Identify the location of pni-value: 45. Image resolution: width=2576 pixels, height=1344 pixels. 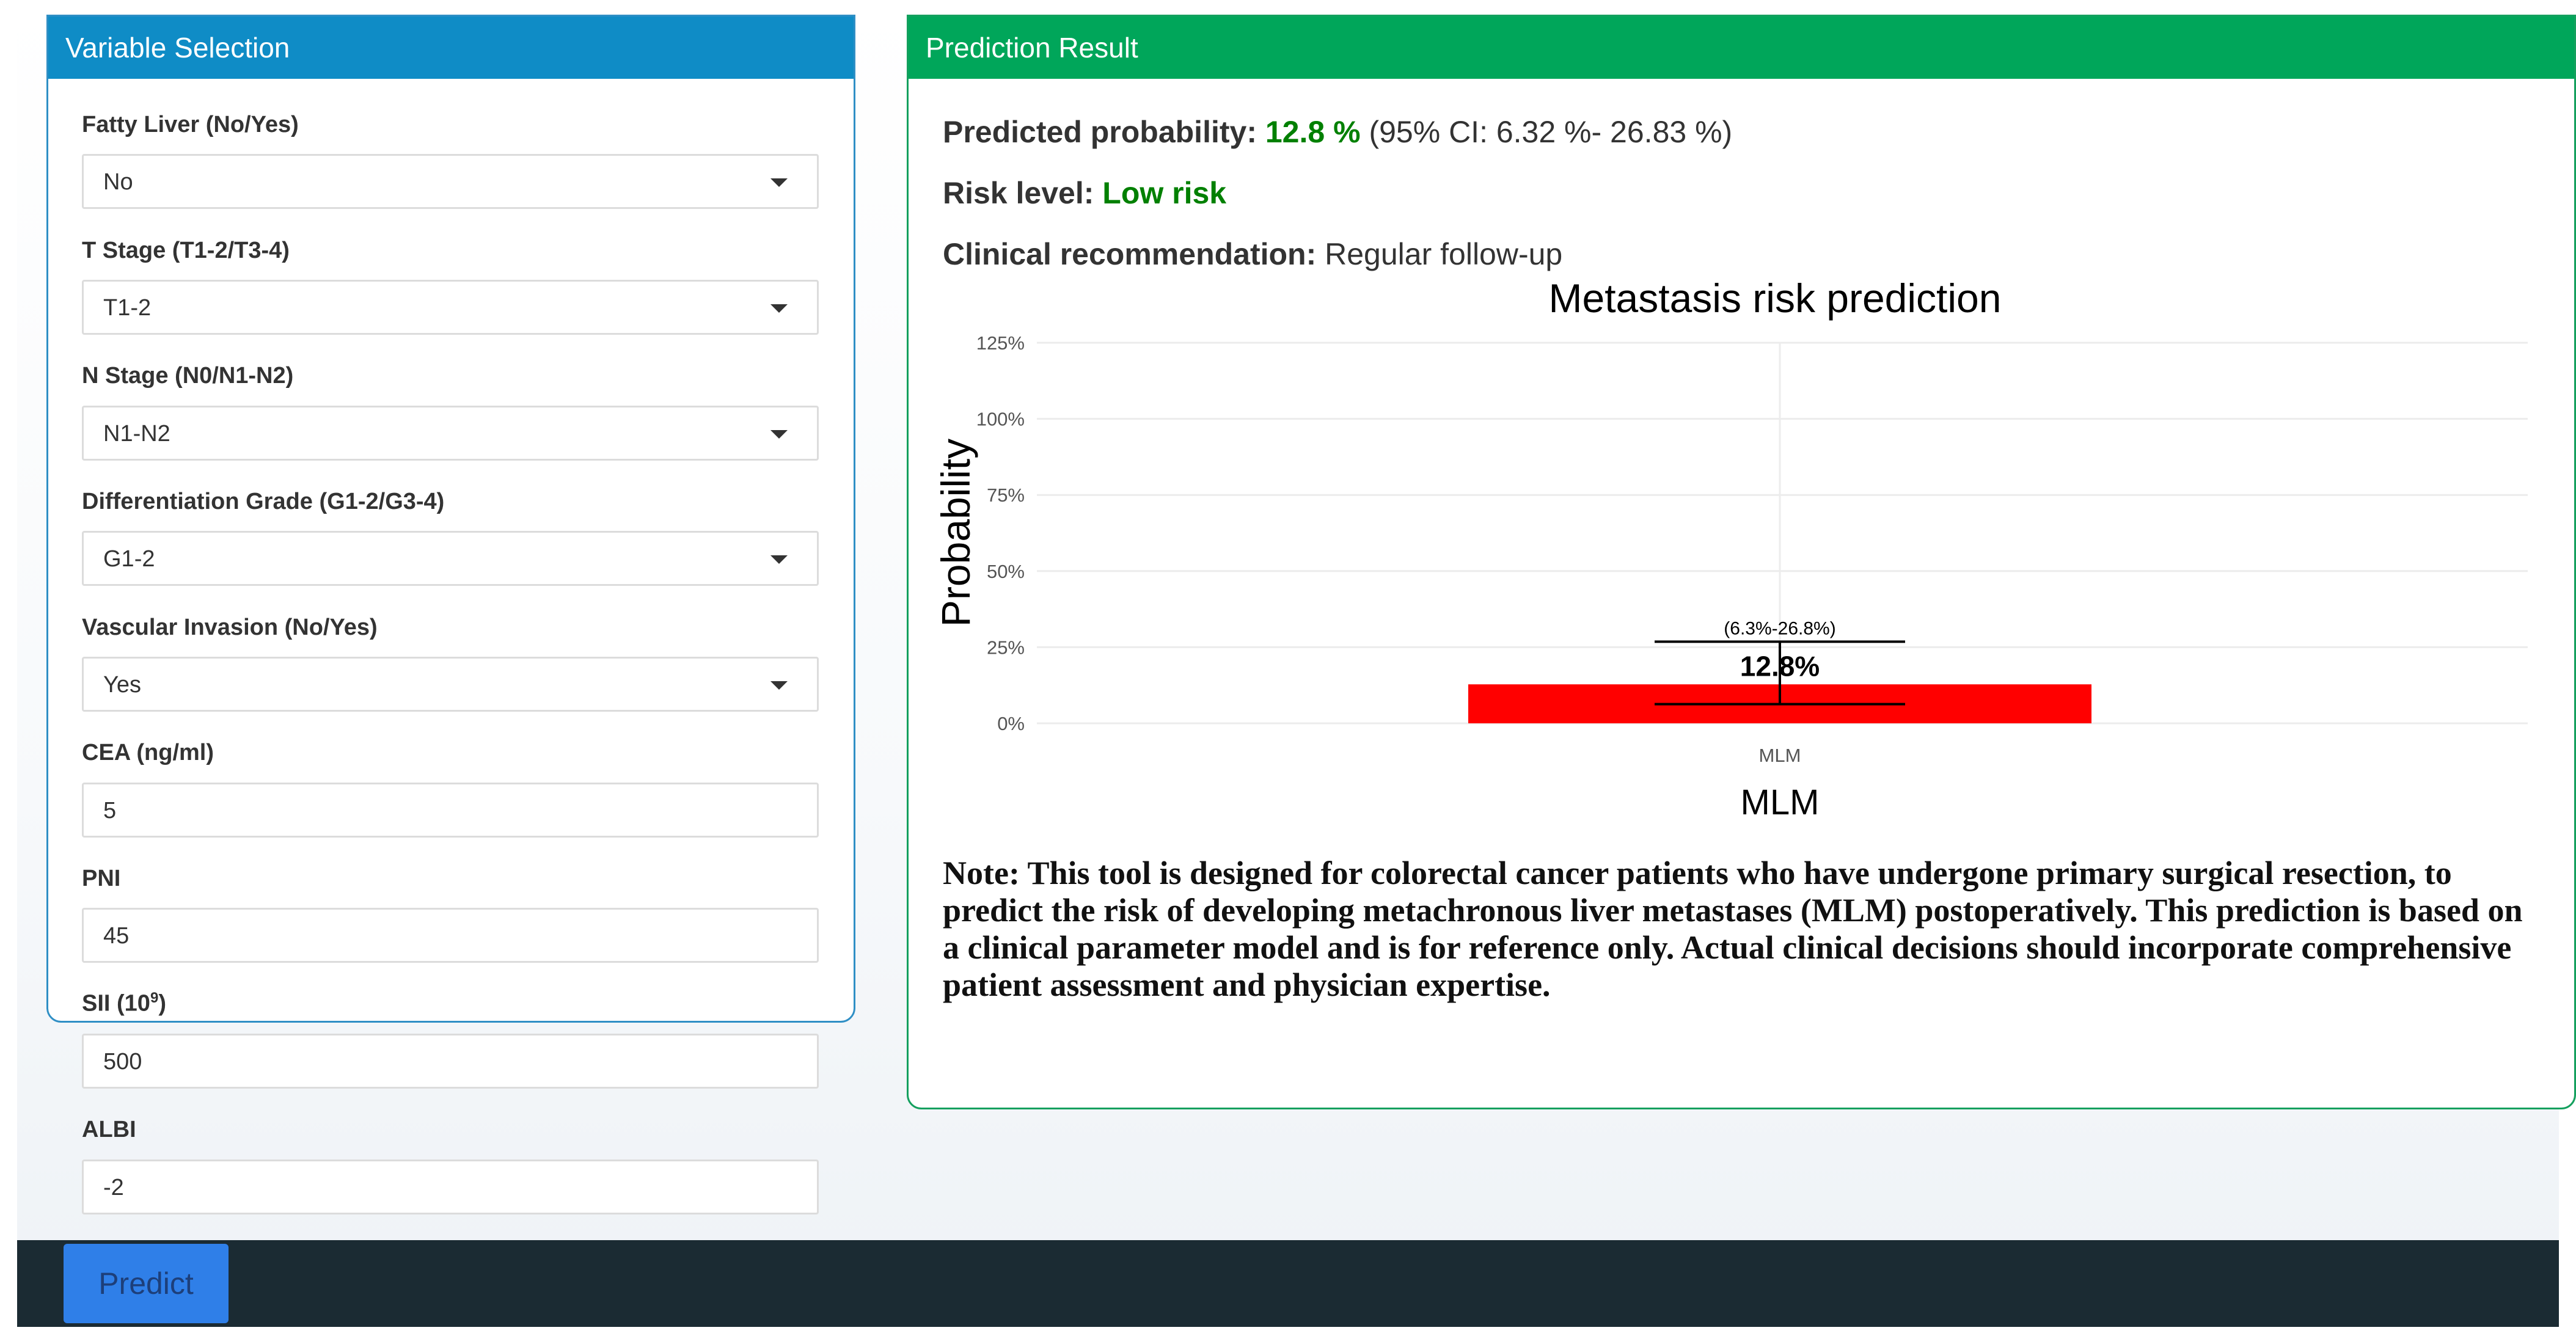
(116, 936).